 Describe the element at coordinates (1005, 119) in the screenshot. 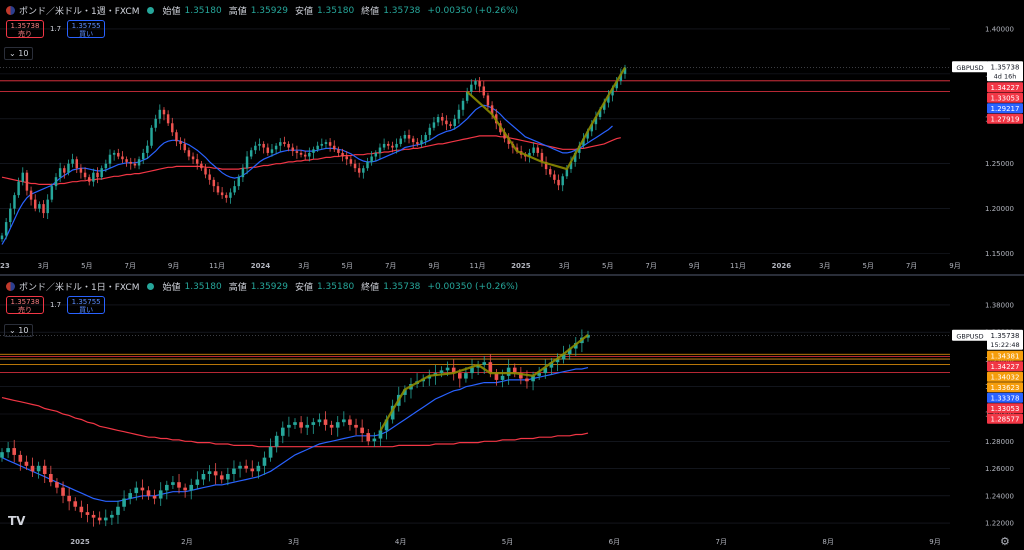

I see `price-label-value: 1.27919` at that location.